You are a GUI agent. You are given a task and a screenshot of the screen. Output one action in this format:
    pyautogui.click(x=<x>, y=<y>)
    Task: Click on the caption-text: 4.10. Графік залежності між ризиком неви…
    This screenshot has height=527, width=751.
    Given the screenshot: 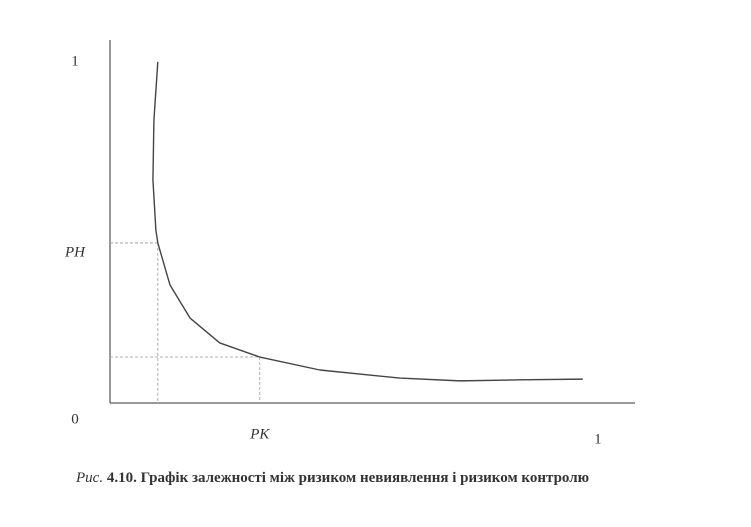 What is the action you would take?
    pyautogui.click(x=348, y=478)
    